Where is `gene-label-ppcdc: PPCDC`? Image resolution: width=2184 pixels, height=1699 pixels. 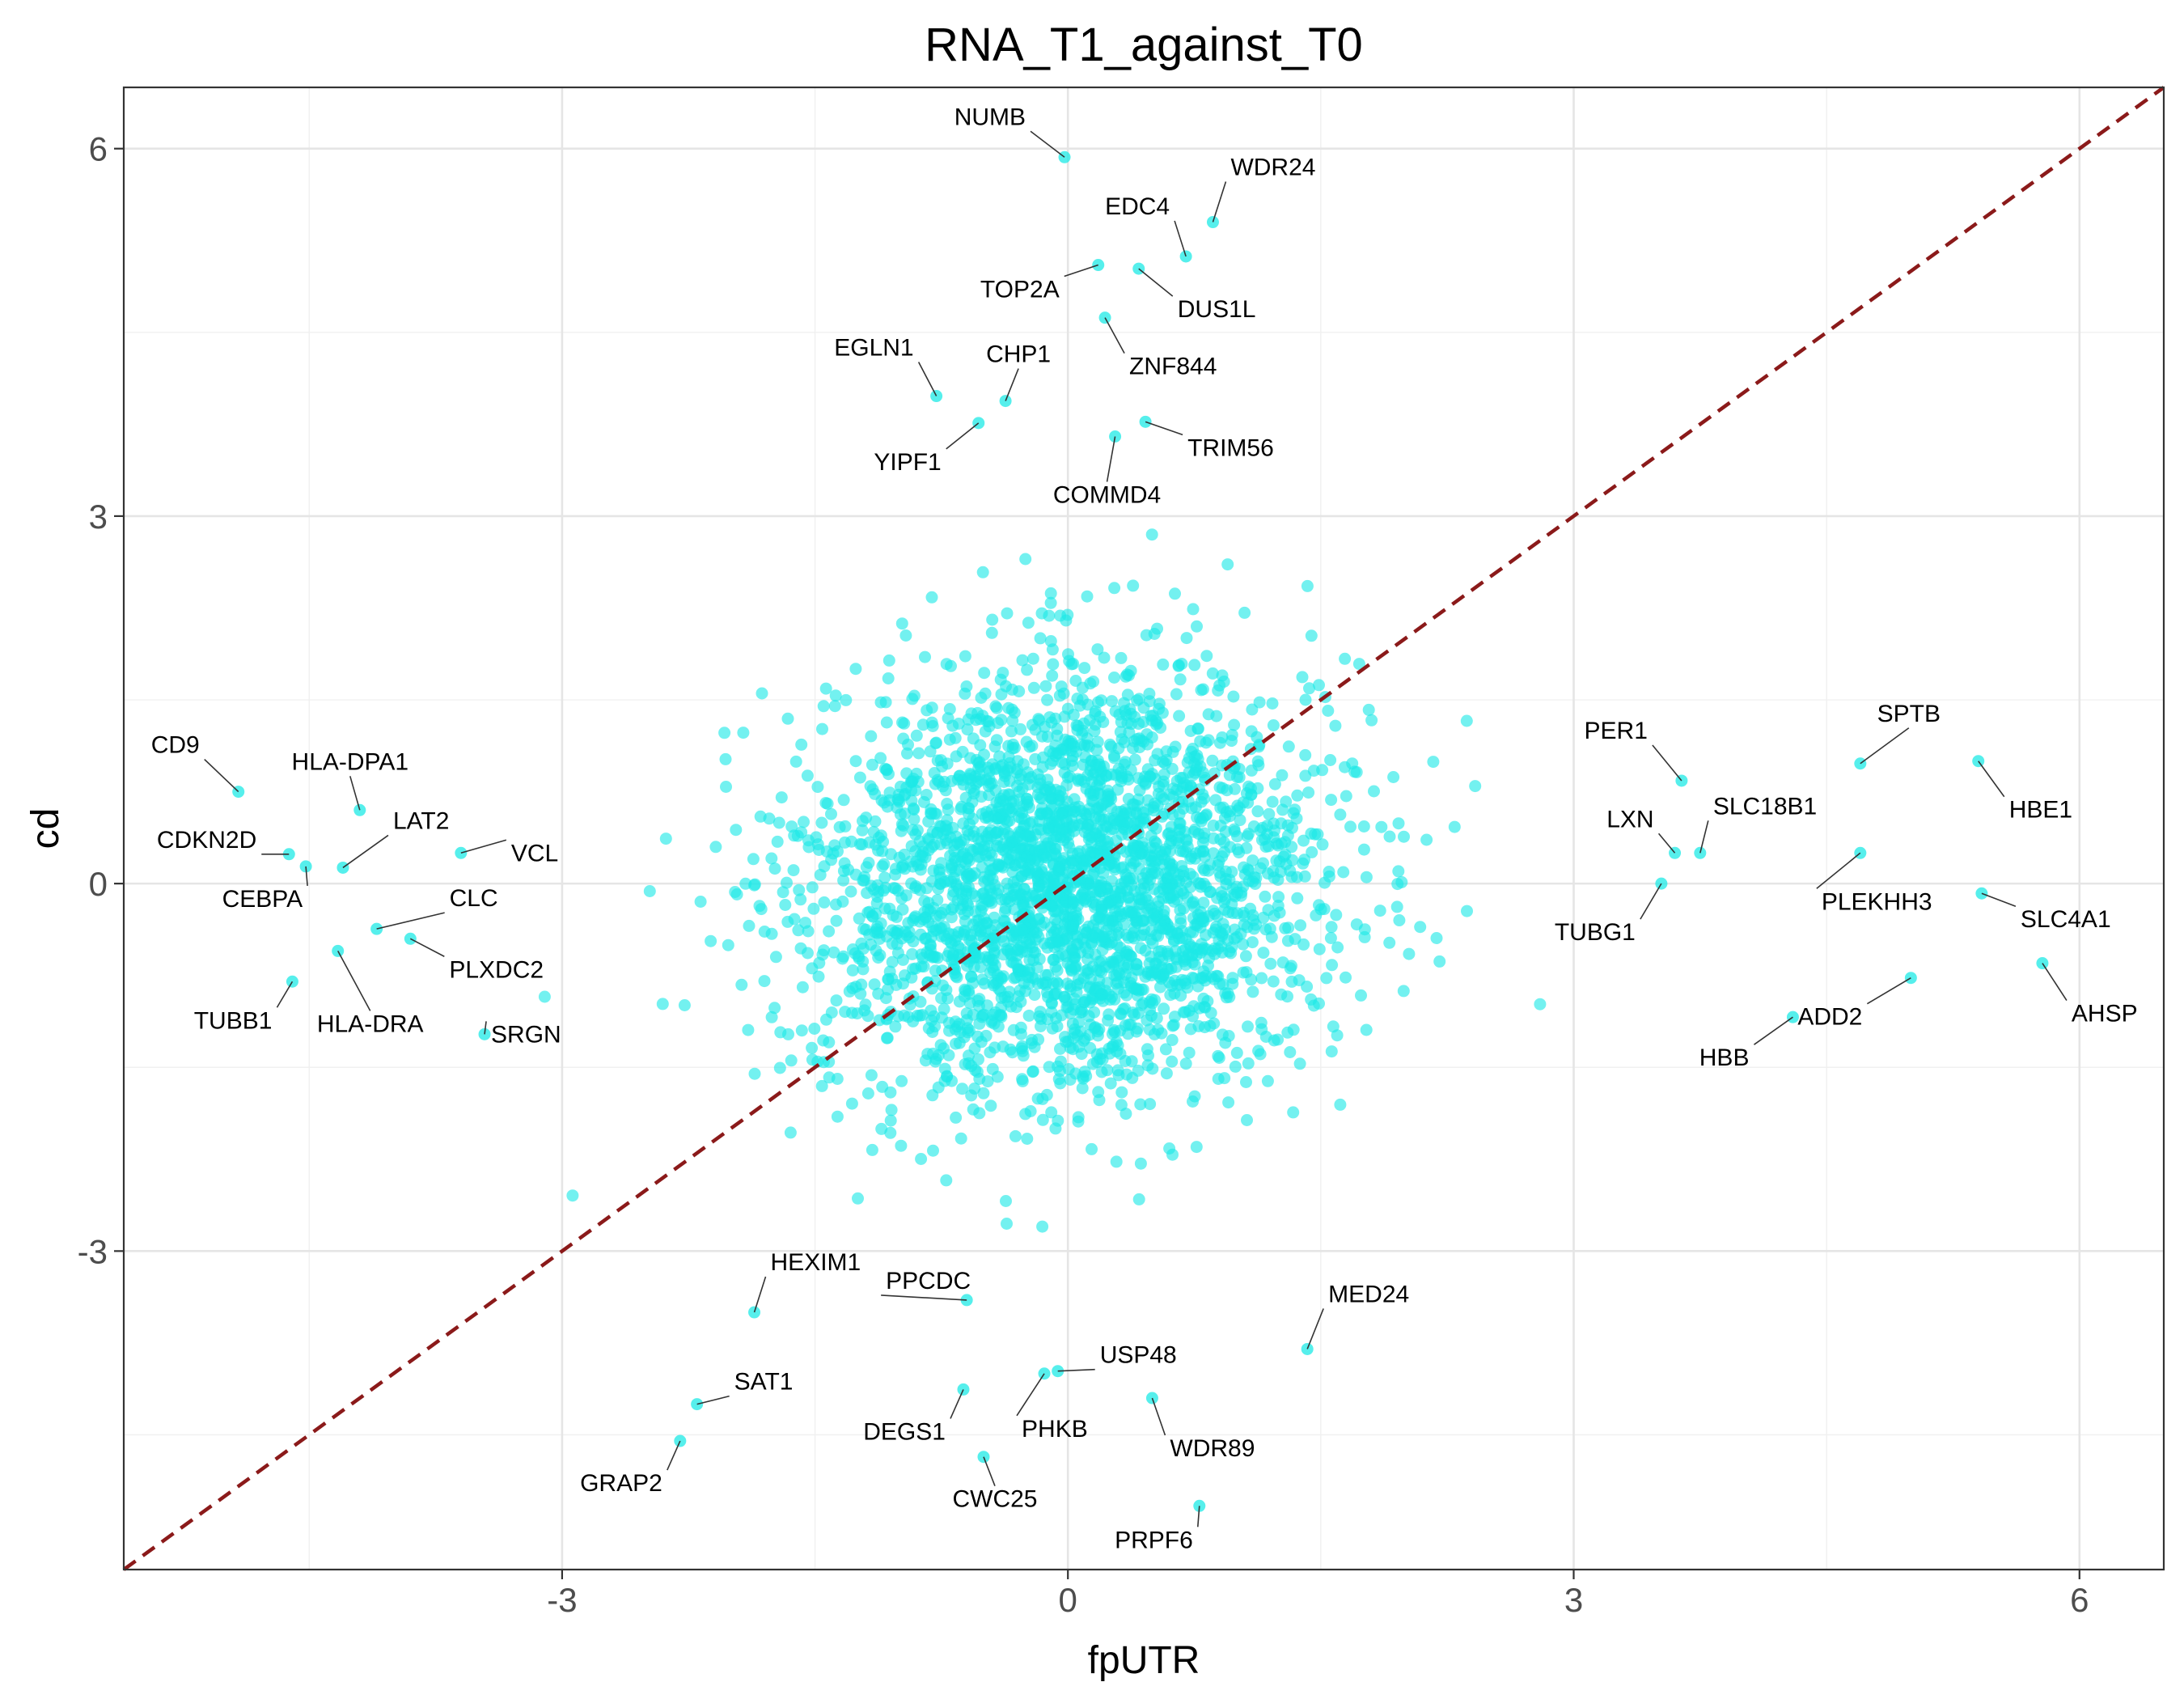
gene-label-ppcdc: PPCDC is located at coordinates (928, 1281).